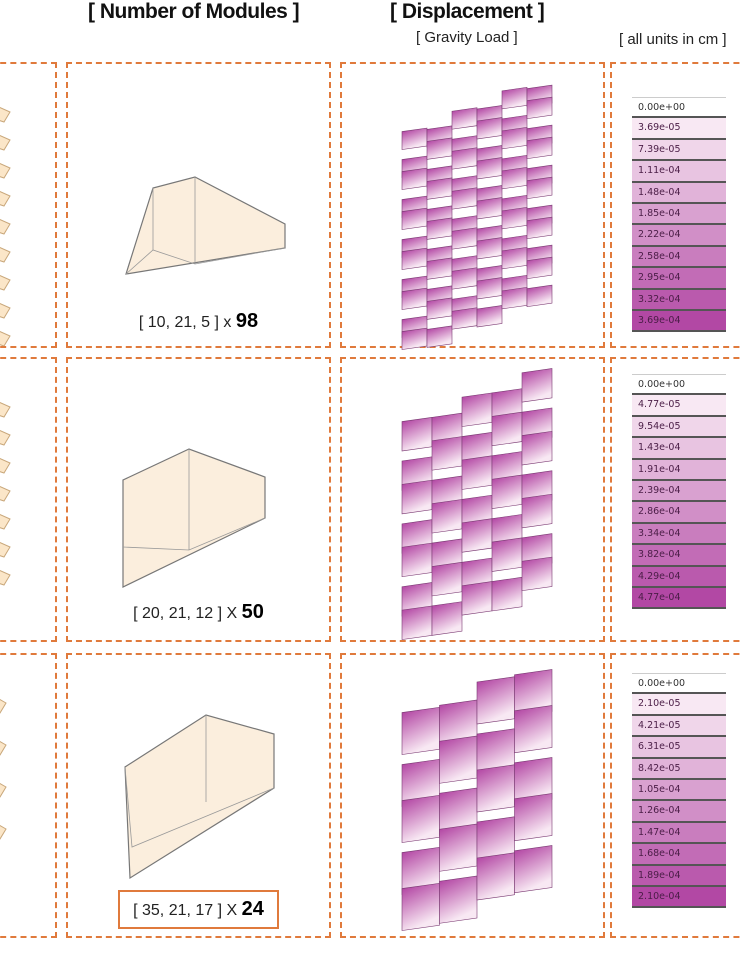 This screenshot has width=740, height=962. What do you see at coordinates (679, 513) in the screenshot?
I see `legend-entry: 2.86e-04` at bounding box center [679, 513].